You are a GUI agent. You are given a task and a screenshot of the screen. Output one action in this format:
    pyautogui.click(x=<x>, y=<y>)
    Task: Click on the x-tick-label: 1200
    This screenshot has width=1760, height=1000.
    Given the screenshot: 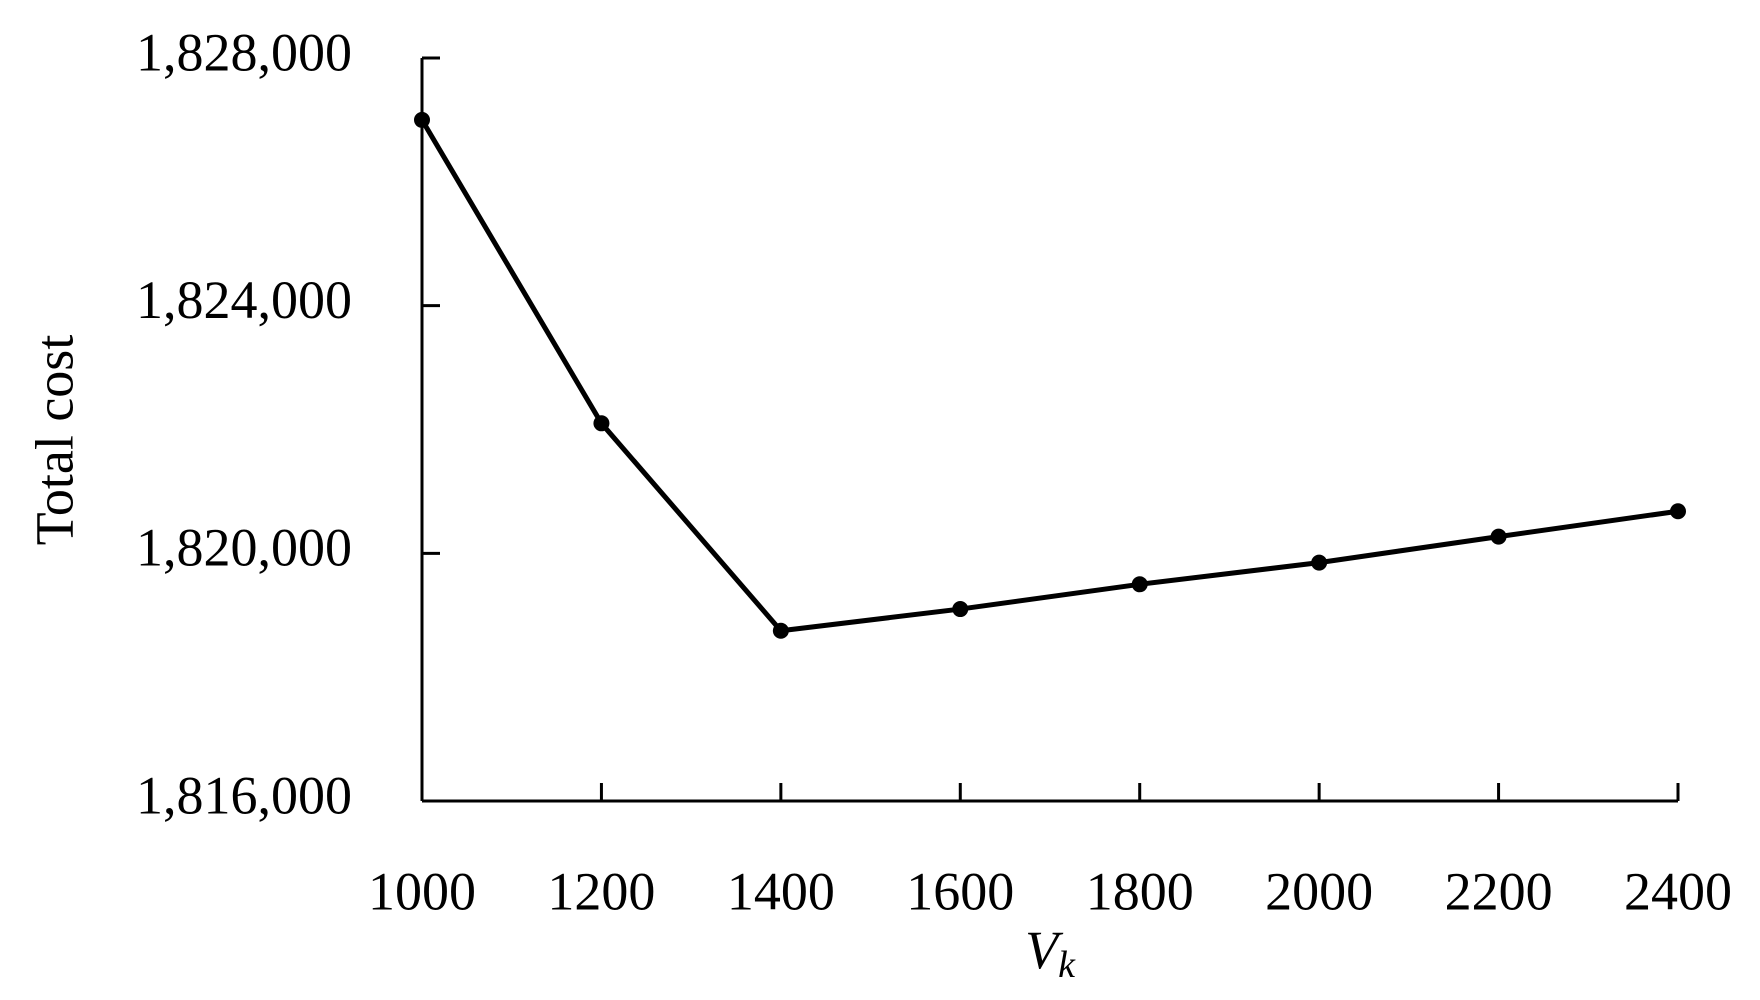 What is the action you would take?
    pyautogui.click(x=601, y=891)
    